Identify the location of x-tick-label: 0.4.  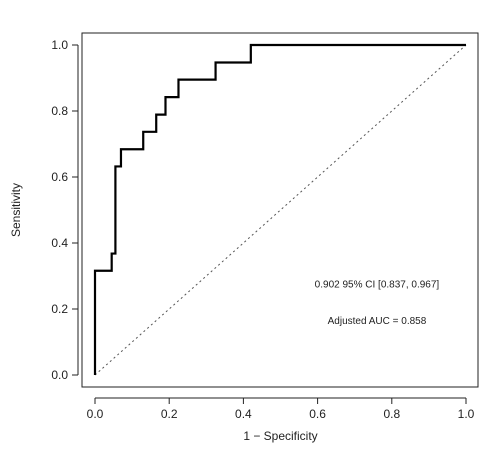
(243, 414).